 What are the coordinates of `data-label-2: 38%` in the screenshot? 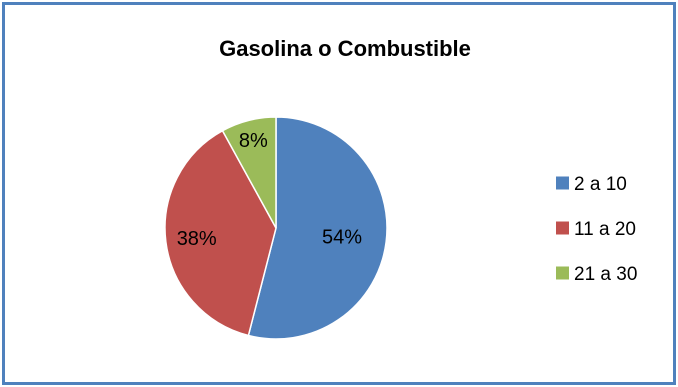 It's located at (197, 239).